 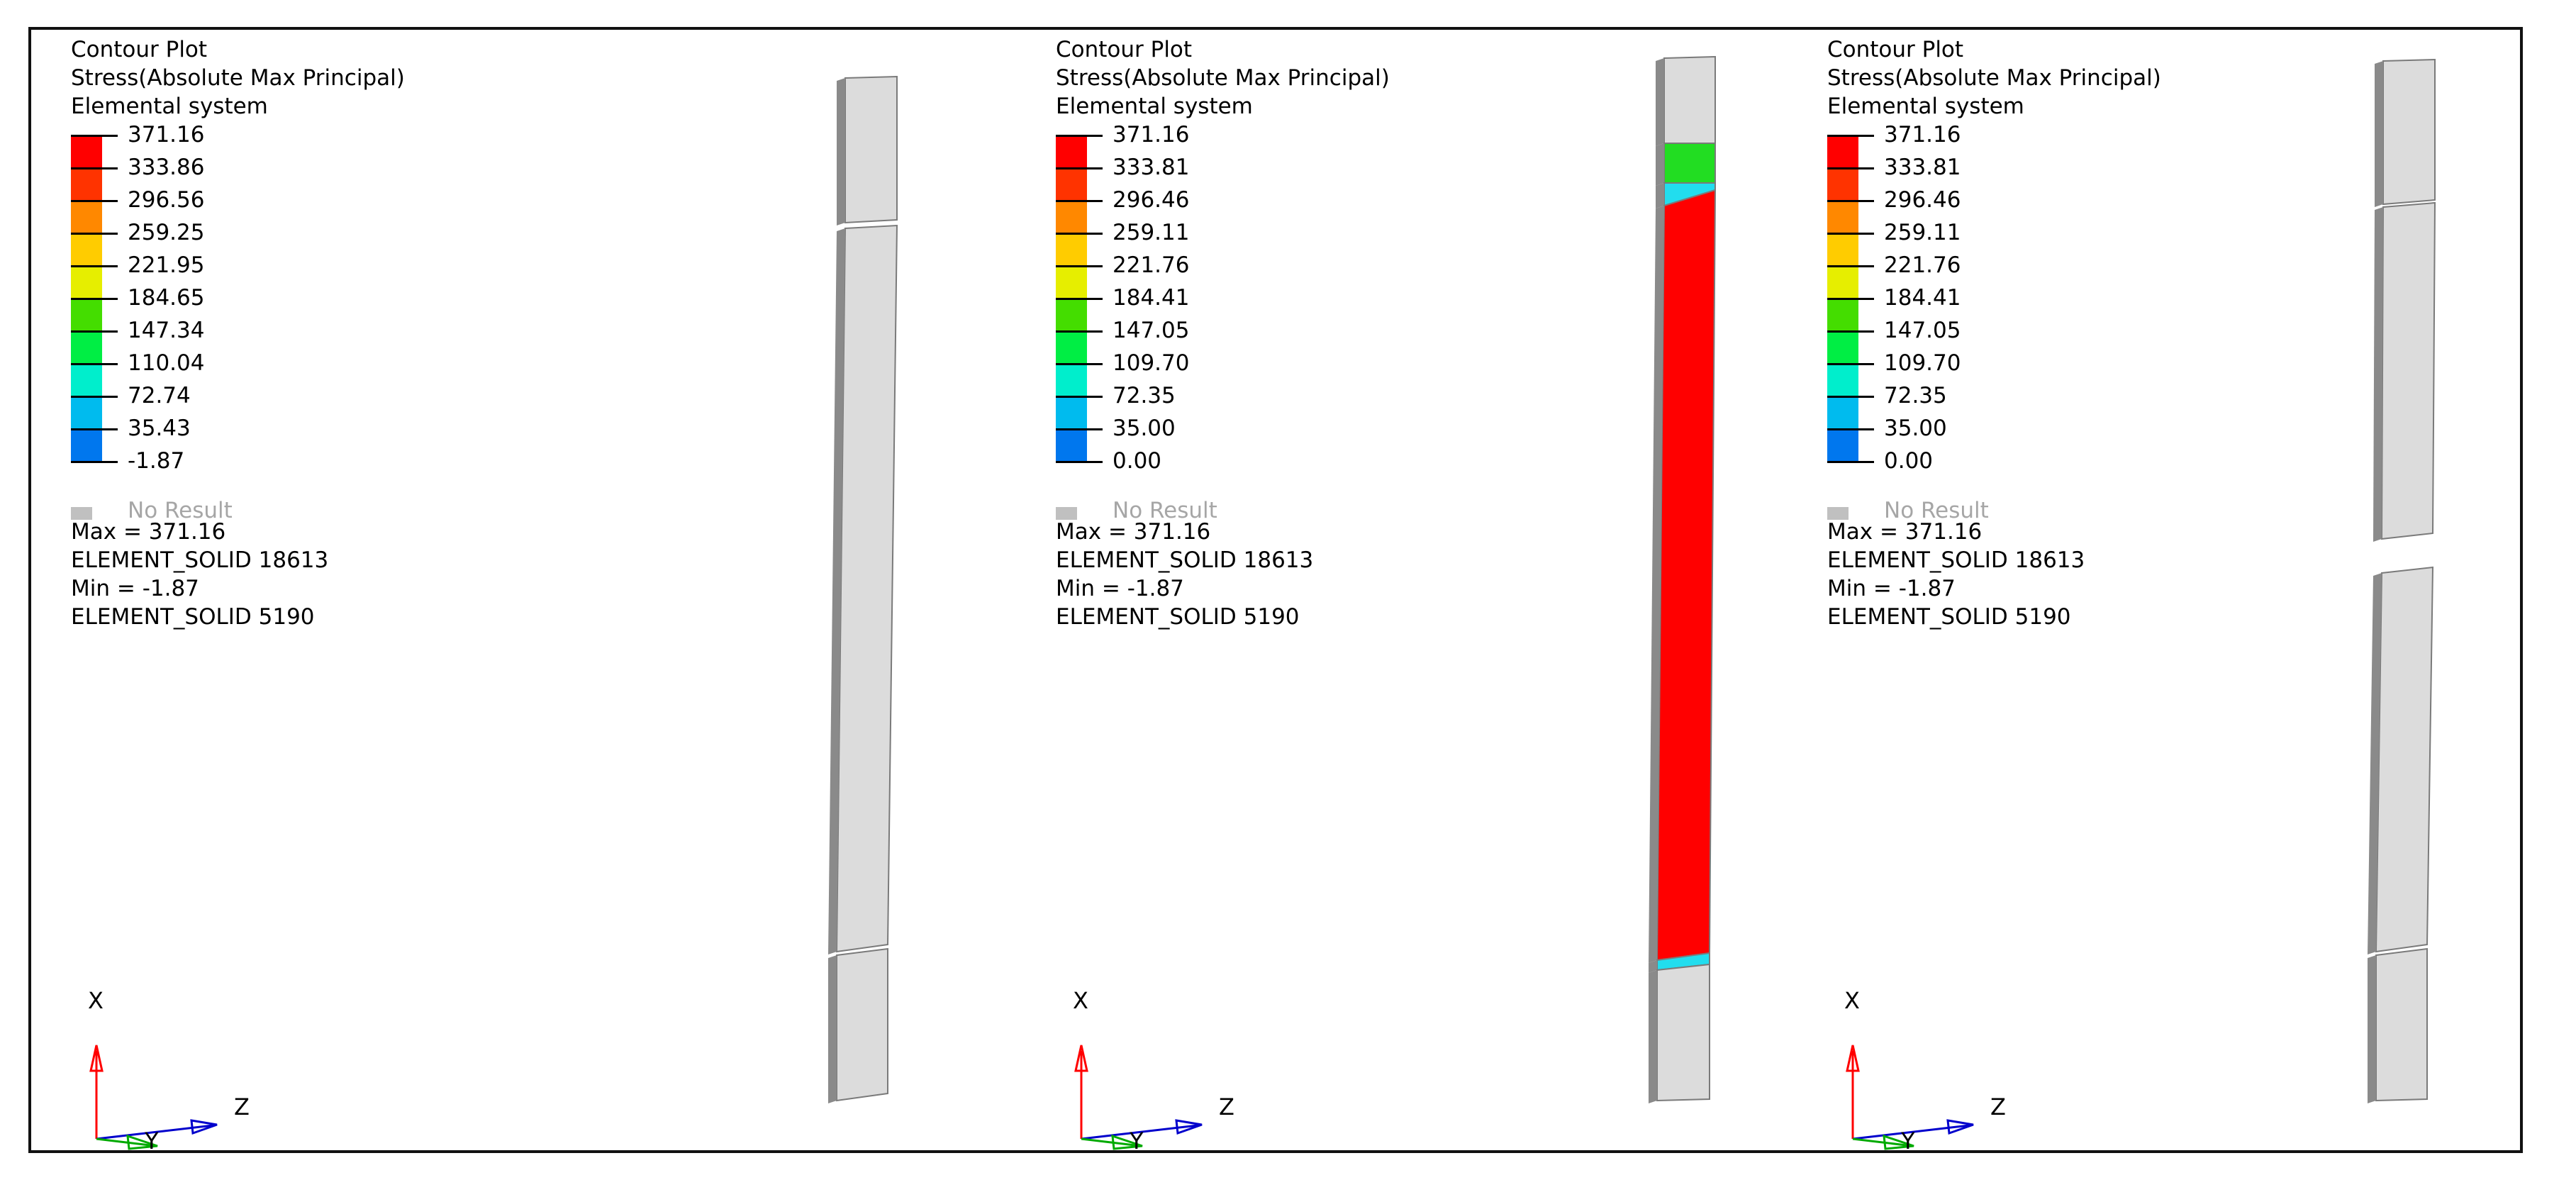 What do you see at coordinates (1922, 232) in the screenshot?
I see `legend-value: 259.11` at bounding box center [1922, 232].